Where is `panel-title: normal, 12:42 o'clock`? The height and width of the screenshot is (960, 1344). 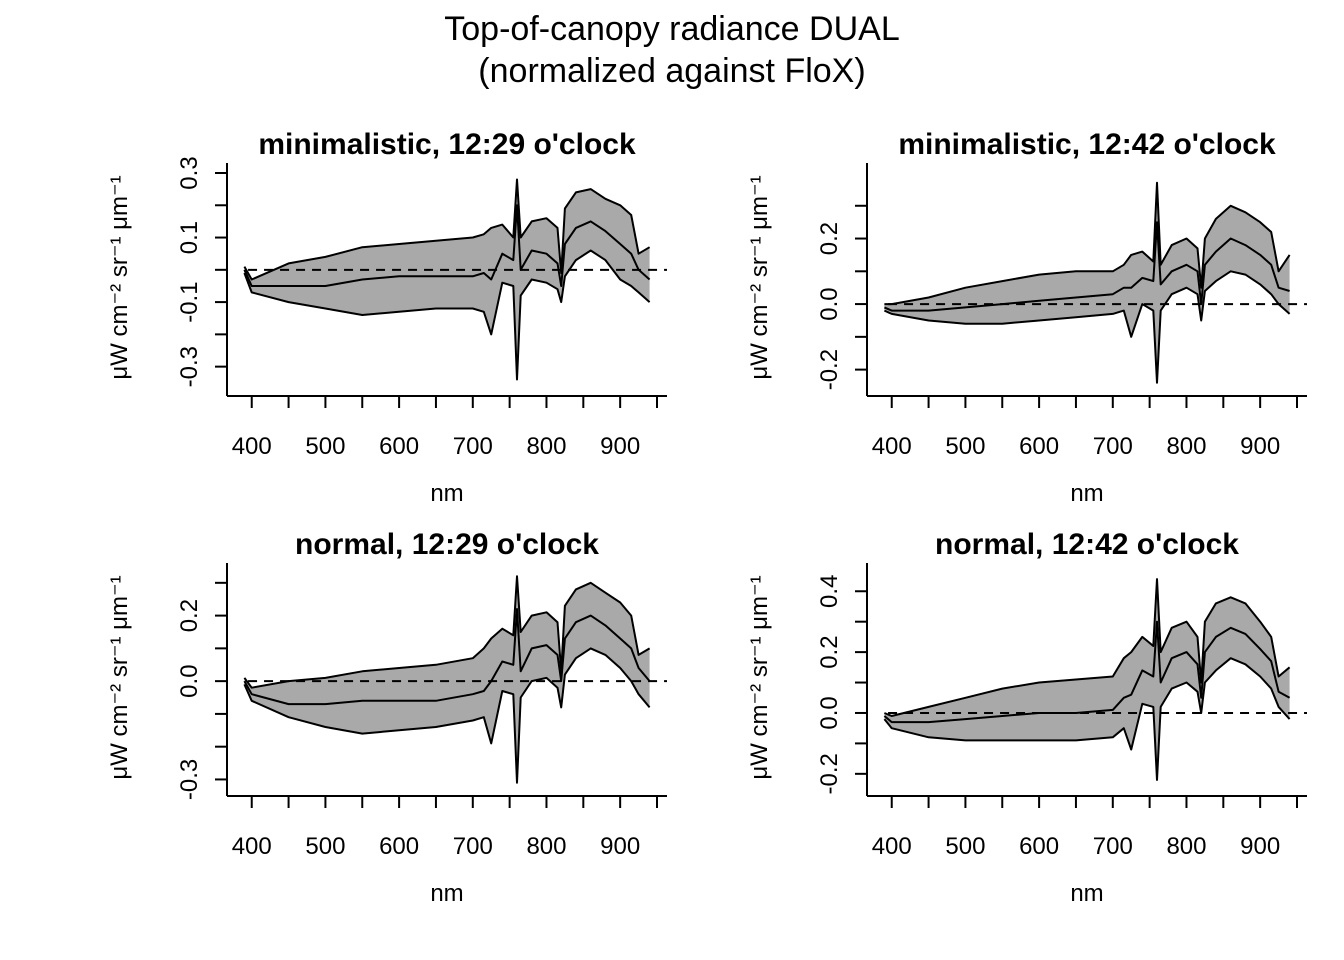
panel-title: normal, 12:42 o'clock is located at coordinates (1087, 544).